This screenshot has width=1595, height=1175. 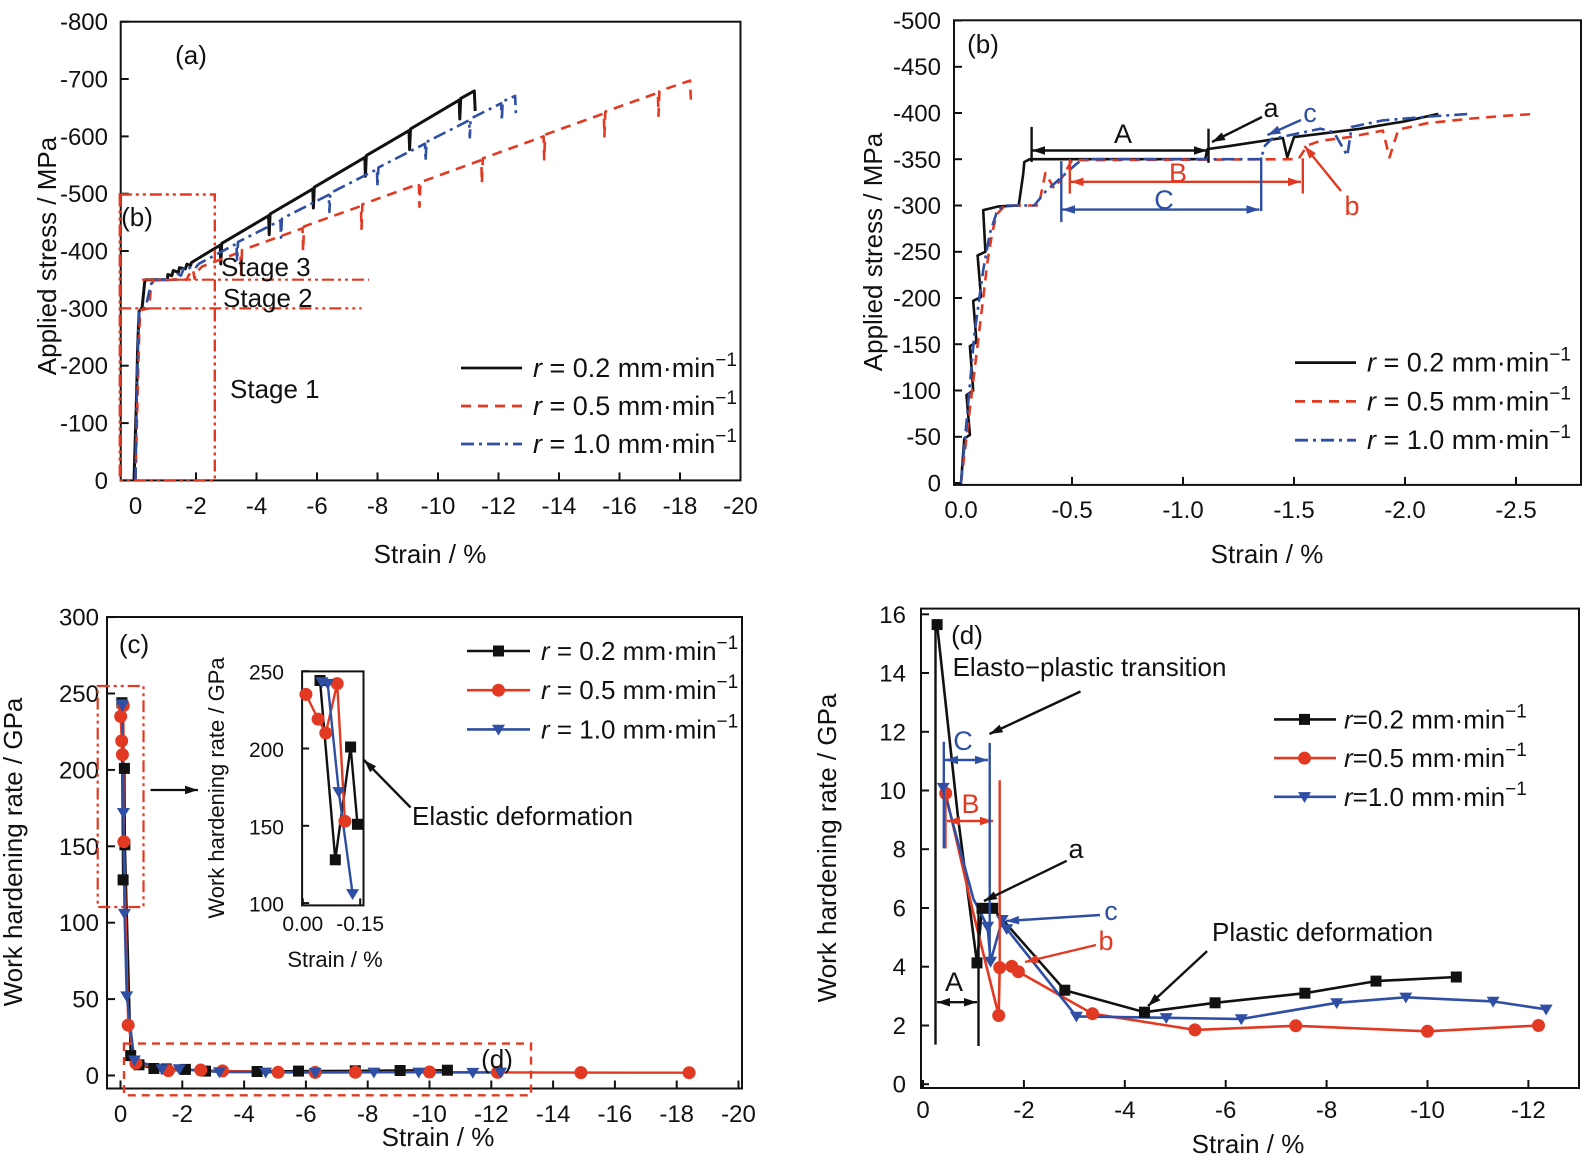 What do you see at coordinates (522, 816) in the screenshot?
I see `svg-text: Elastic deformation` at bounding box center [522, 816].